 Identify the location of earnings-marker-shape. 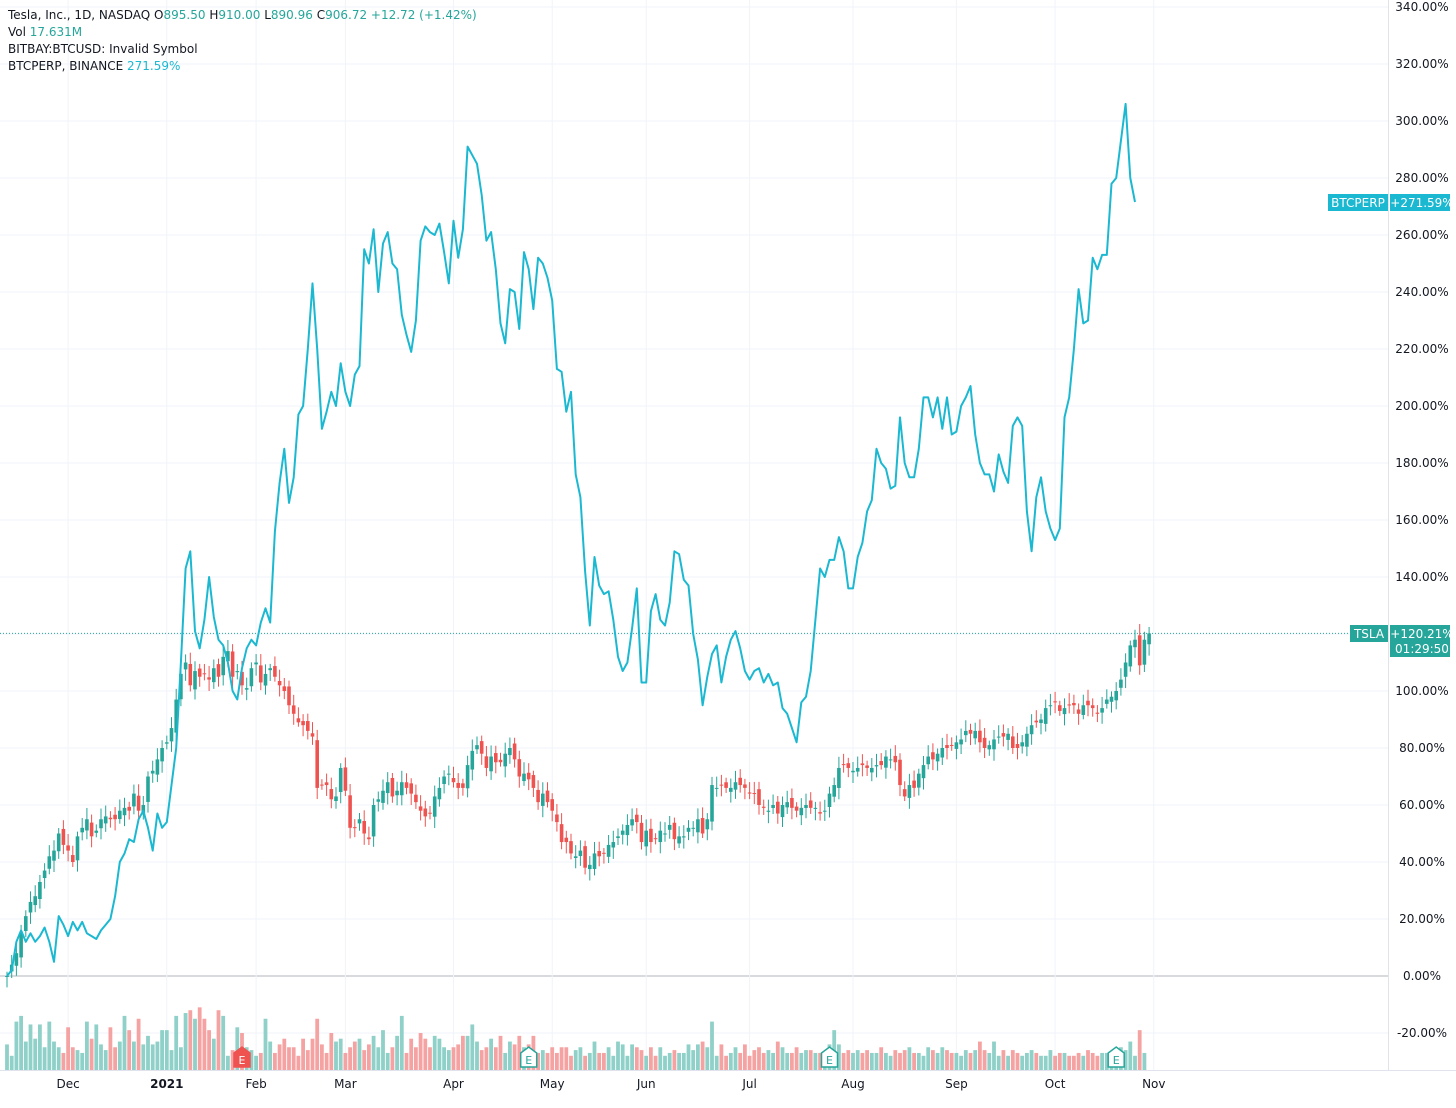
(1116, 1057).